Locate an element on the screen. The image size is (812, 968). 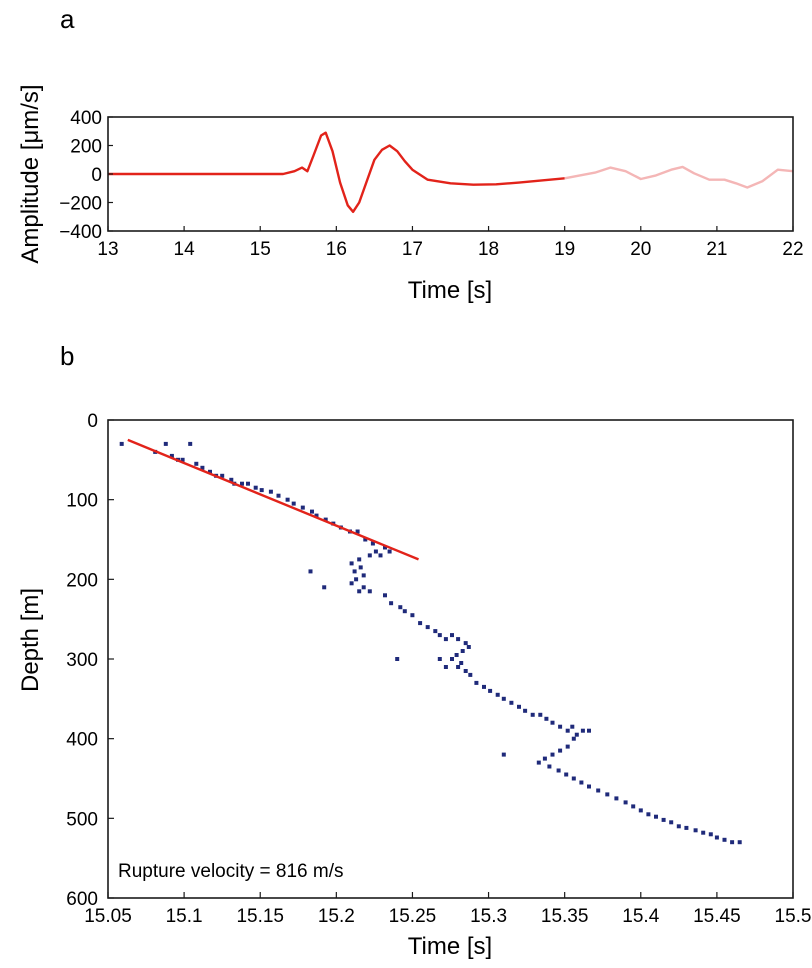
chart-b-xtick-label: 15.1 is located at coordinates (184, 916).